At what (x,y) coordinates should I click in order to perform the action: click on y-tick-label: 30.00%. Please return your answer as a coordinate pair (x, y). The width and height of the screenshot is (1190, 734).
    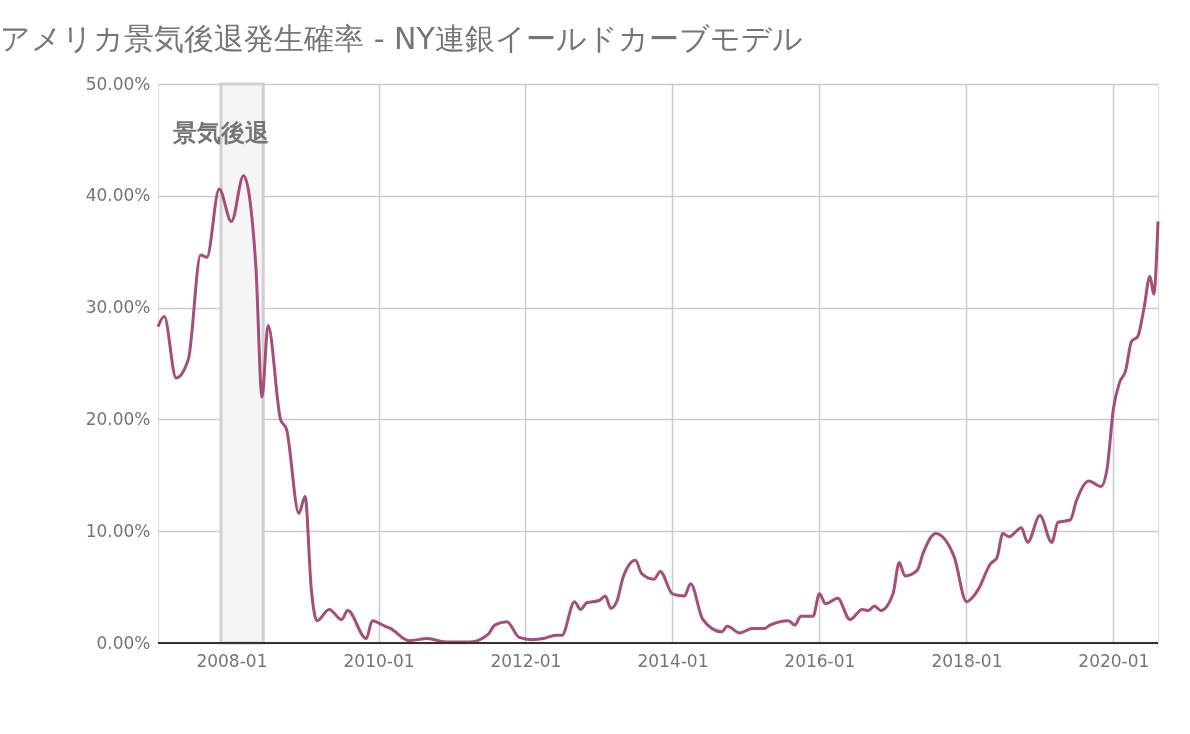
    Looking at the image, I should click on (118, 307).